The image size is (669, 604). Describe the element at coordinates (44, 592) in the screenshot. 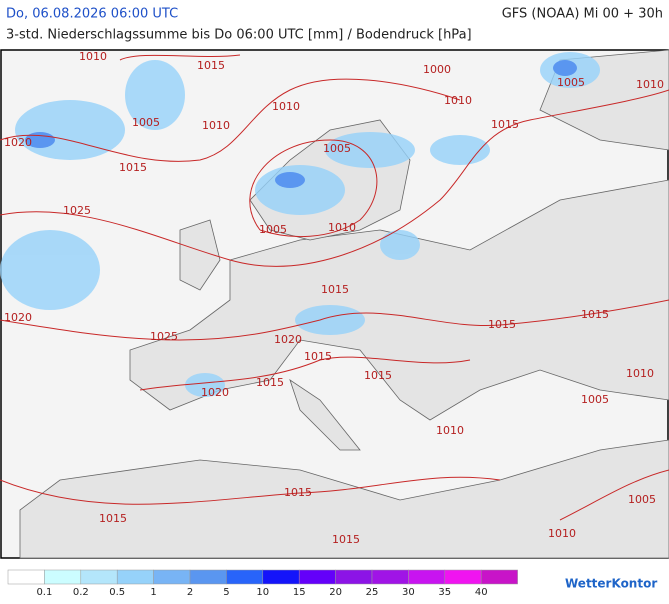

I see `legend-label: 0.1` at that location.